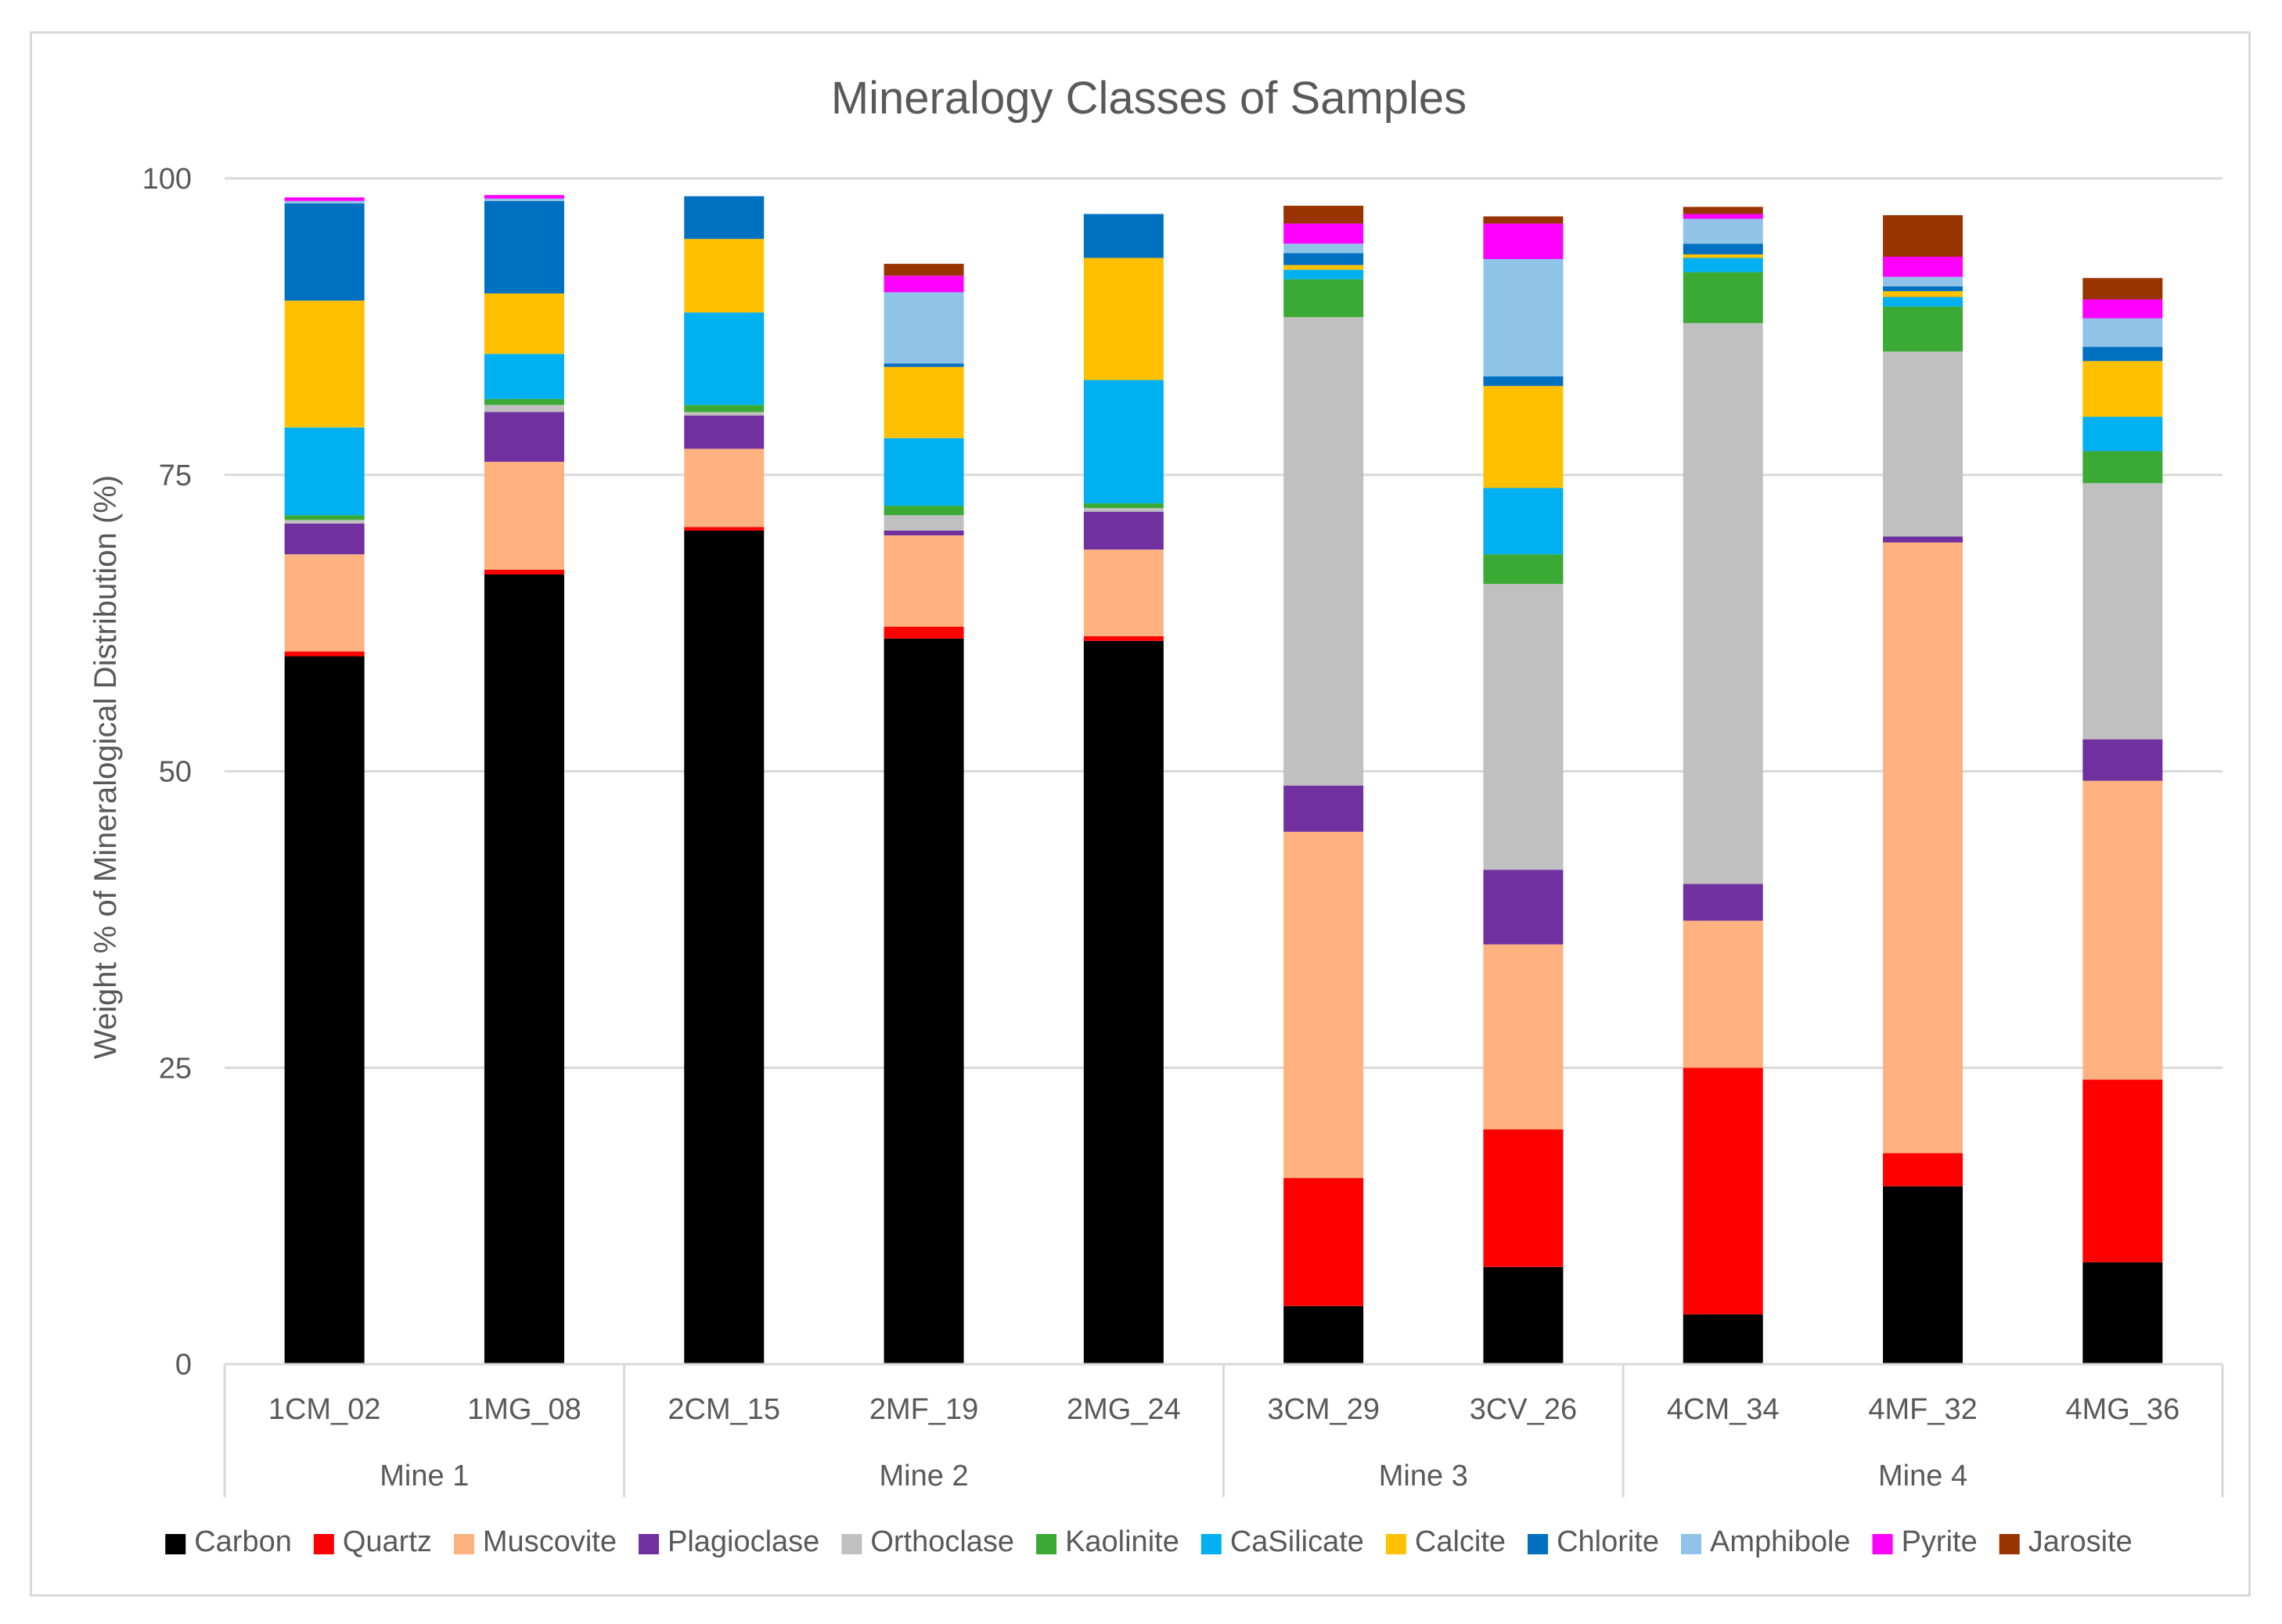 This screenshot has width=2282, height=1624. What do you see at coordinates (1922, 1476) in the screenshot?
I see `group-label: Mine 4` at bounding box center [1922, 1476].